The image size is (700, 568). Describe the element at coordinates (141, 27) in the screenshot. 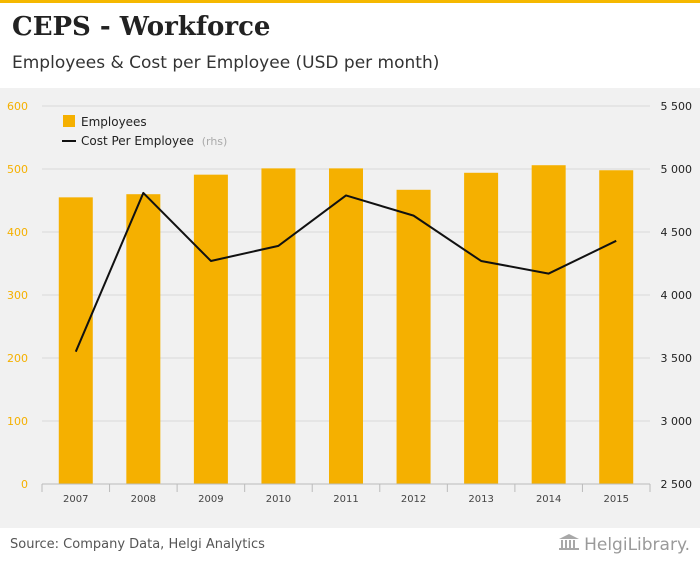

I see `page-title: CEPS - Workforce` at that location.